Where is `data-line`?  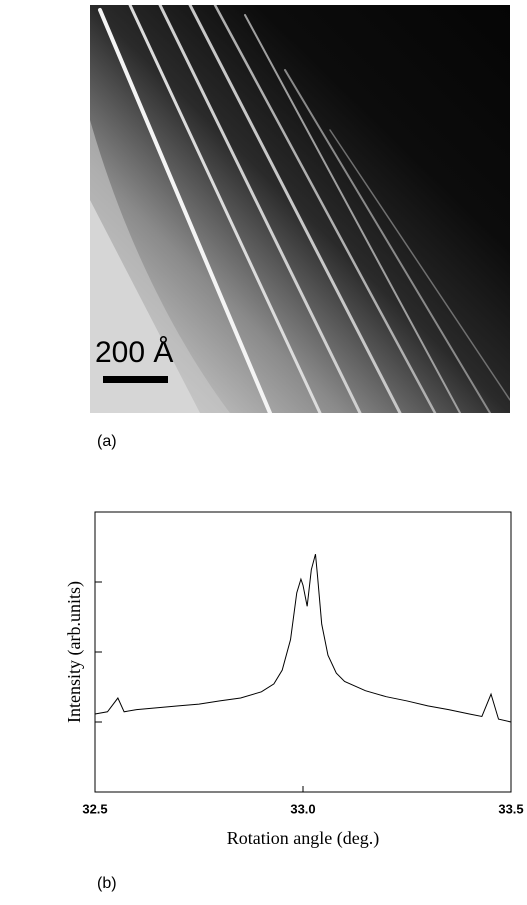 data-line is located at coordinates (303, 638).